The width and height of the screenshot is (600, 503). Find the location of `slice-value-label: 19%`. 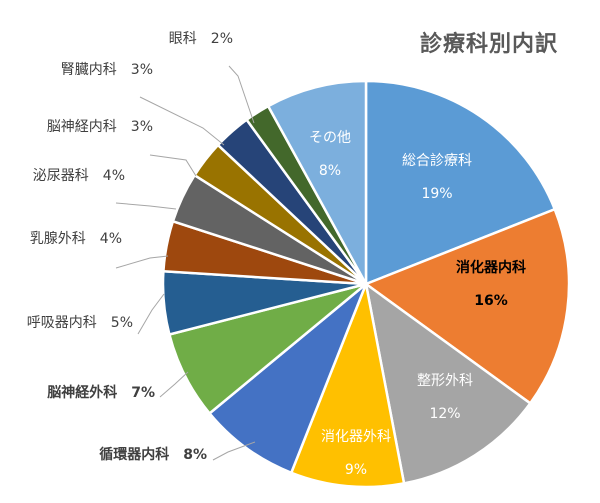

slice-value-label: 19% is located at coordinates (436, 194).